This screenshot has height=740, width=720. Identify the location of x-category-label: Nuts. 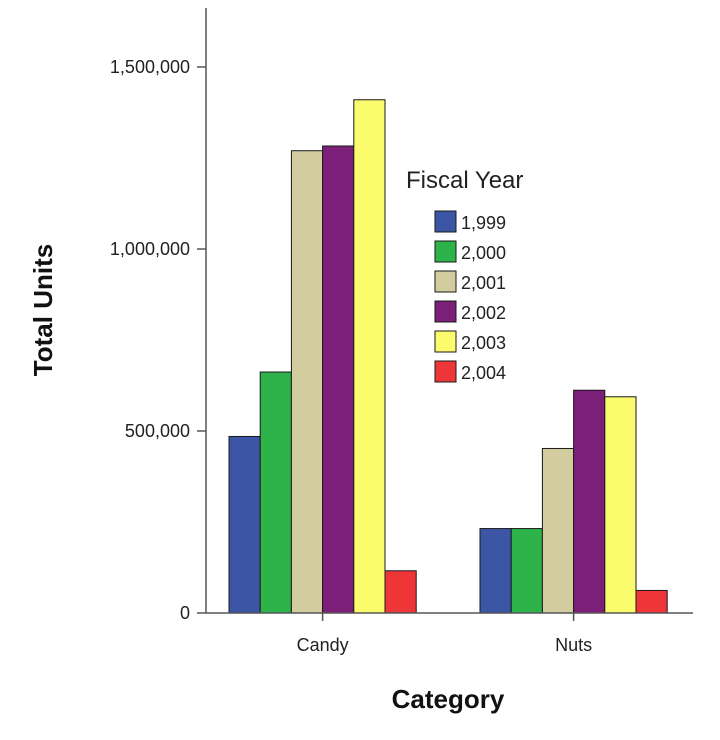
(573, 645).